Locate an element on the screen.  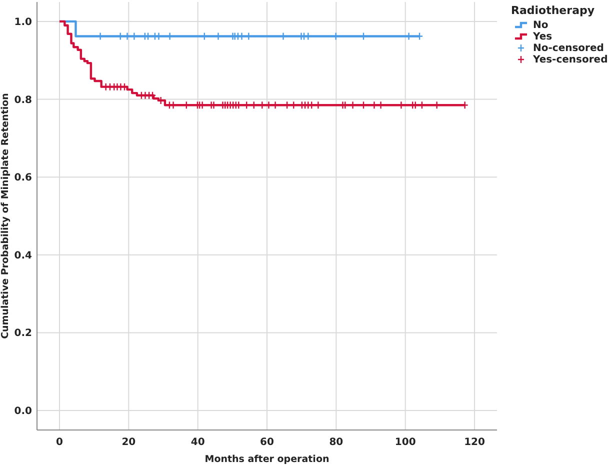
y-tick-label: 0.0 is located at coordinates (23, 412).